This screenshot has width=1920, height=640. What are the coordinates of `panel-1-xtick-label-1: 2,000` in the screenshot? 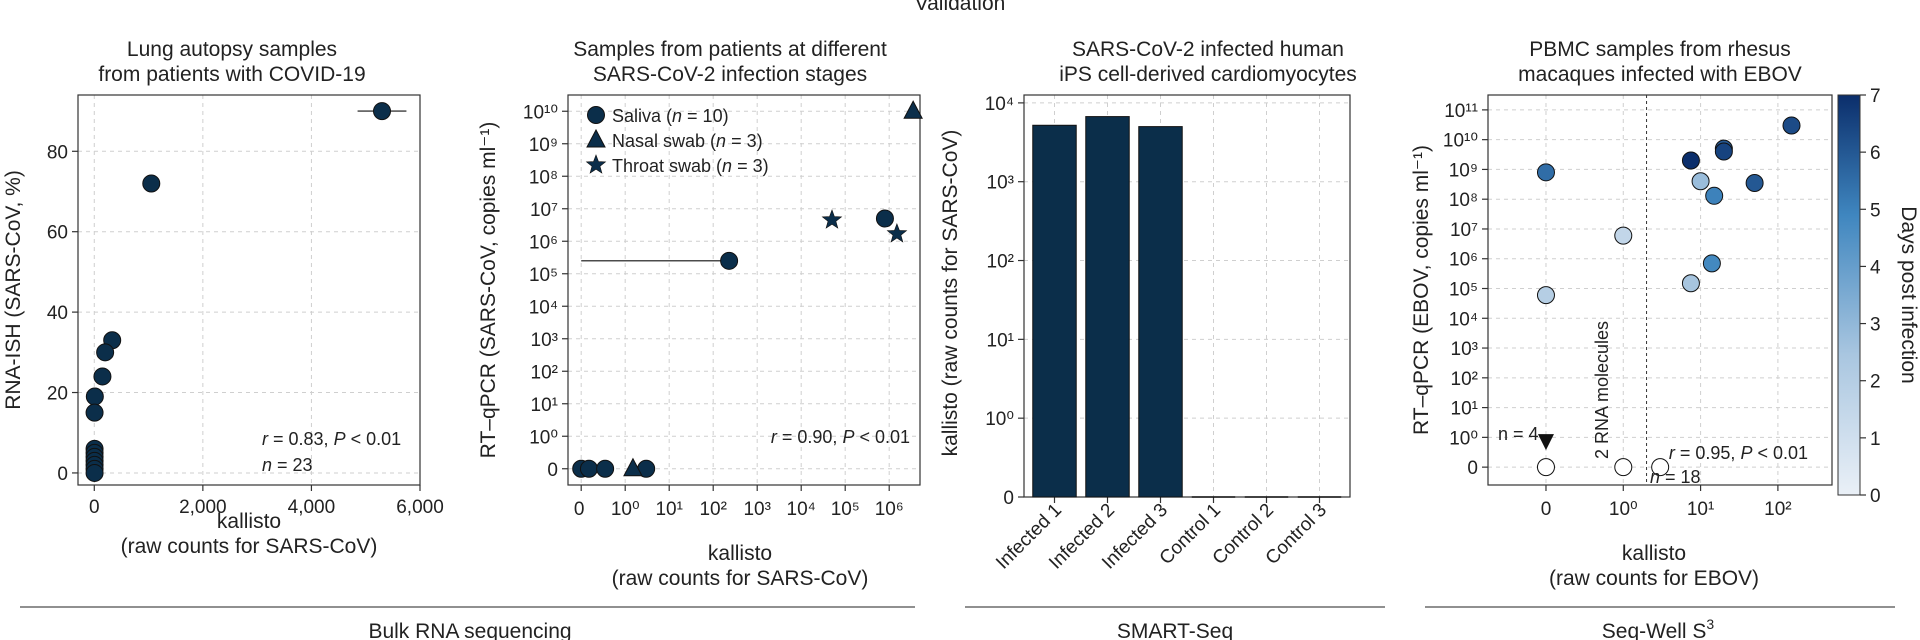 It's located at (203, 507).